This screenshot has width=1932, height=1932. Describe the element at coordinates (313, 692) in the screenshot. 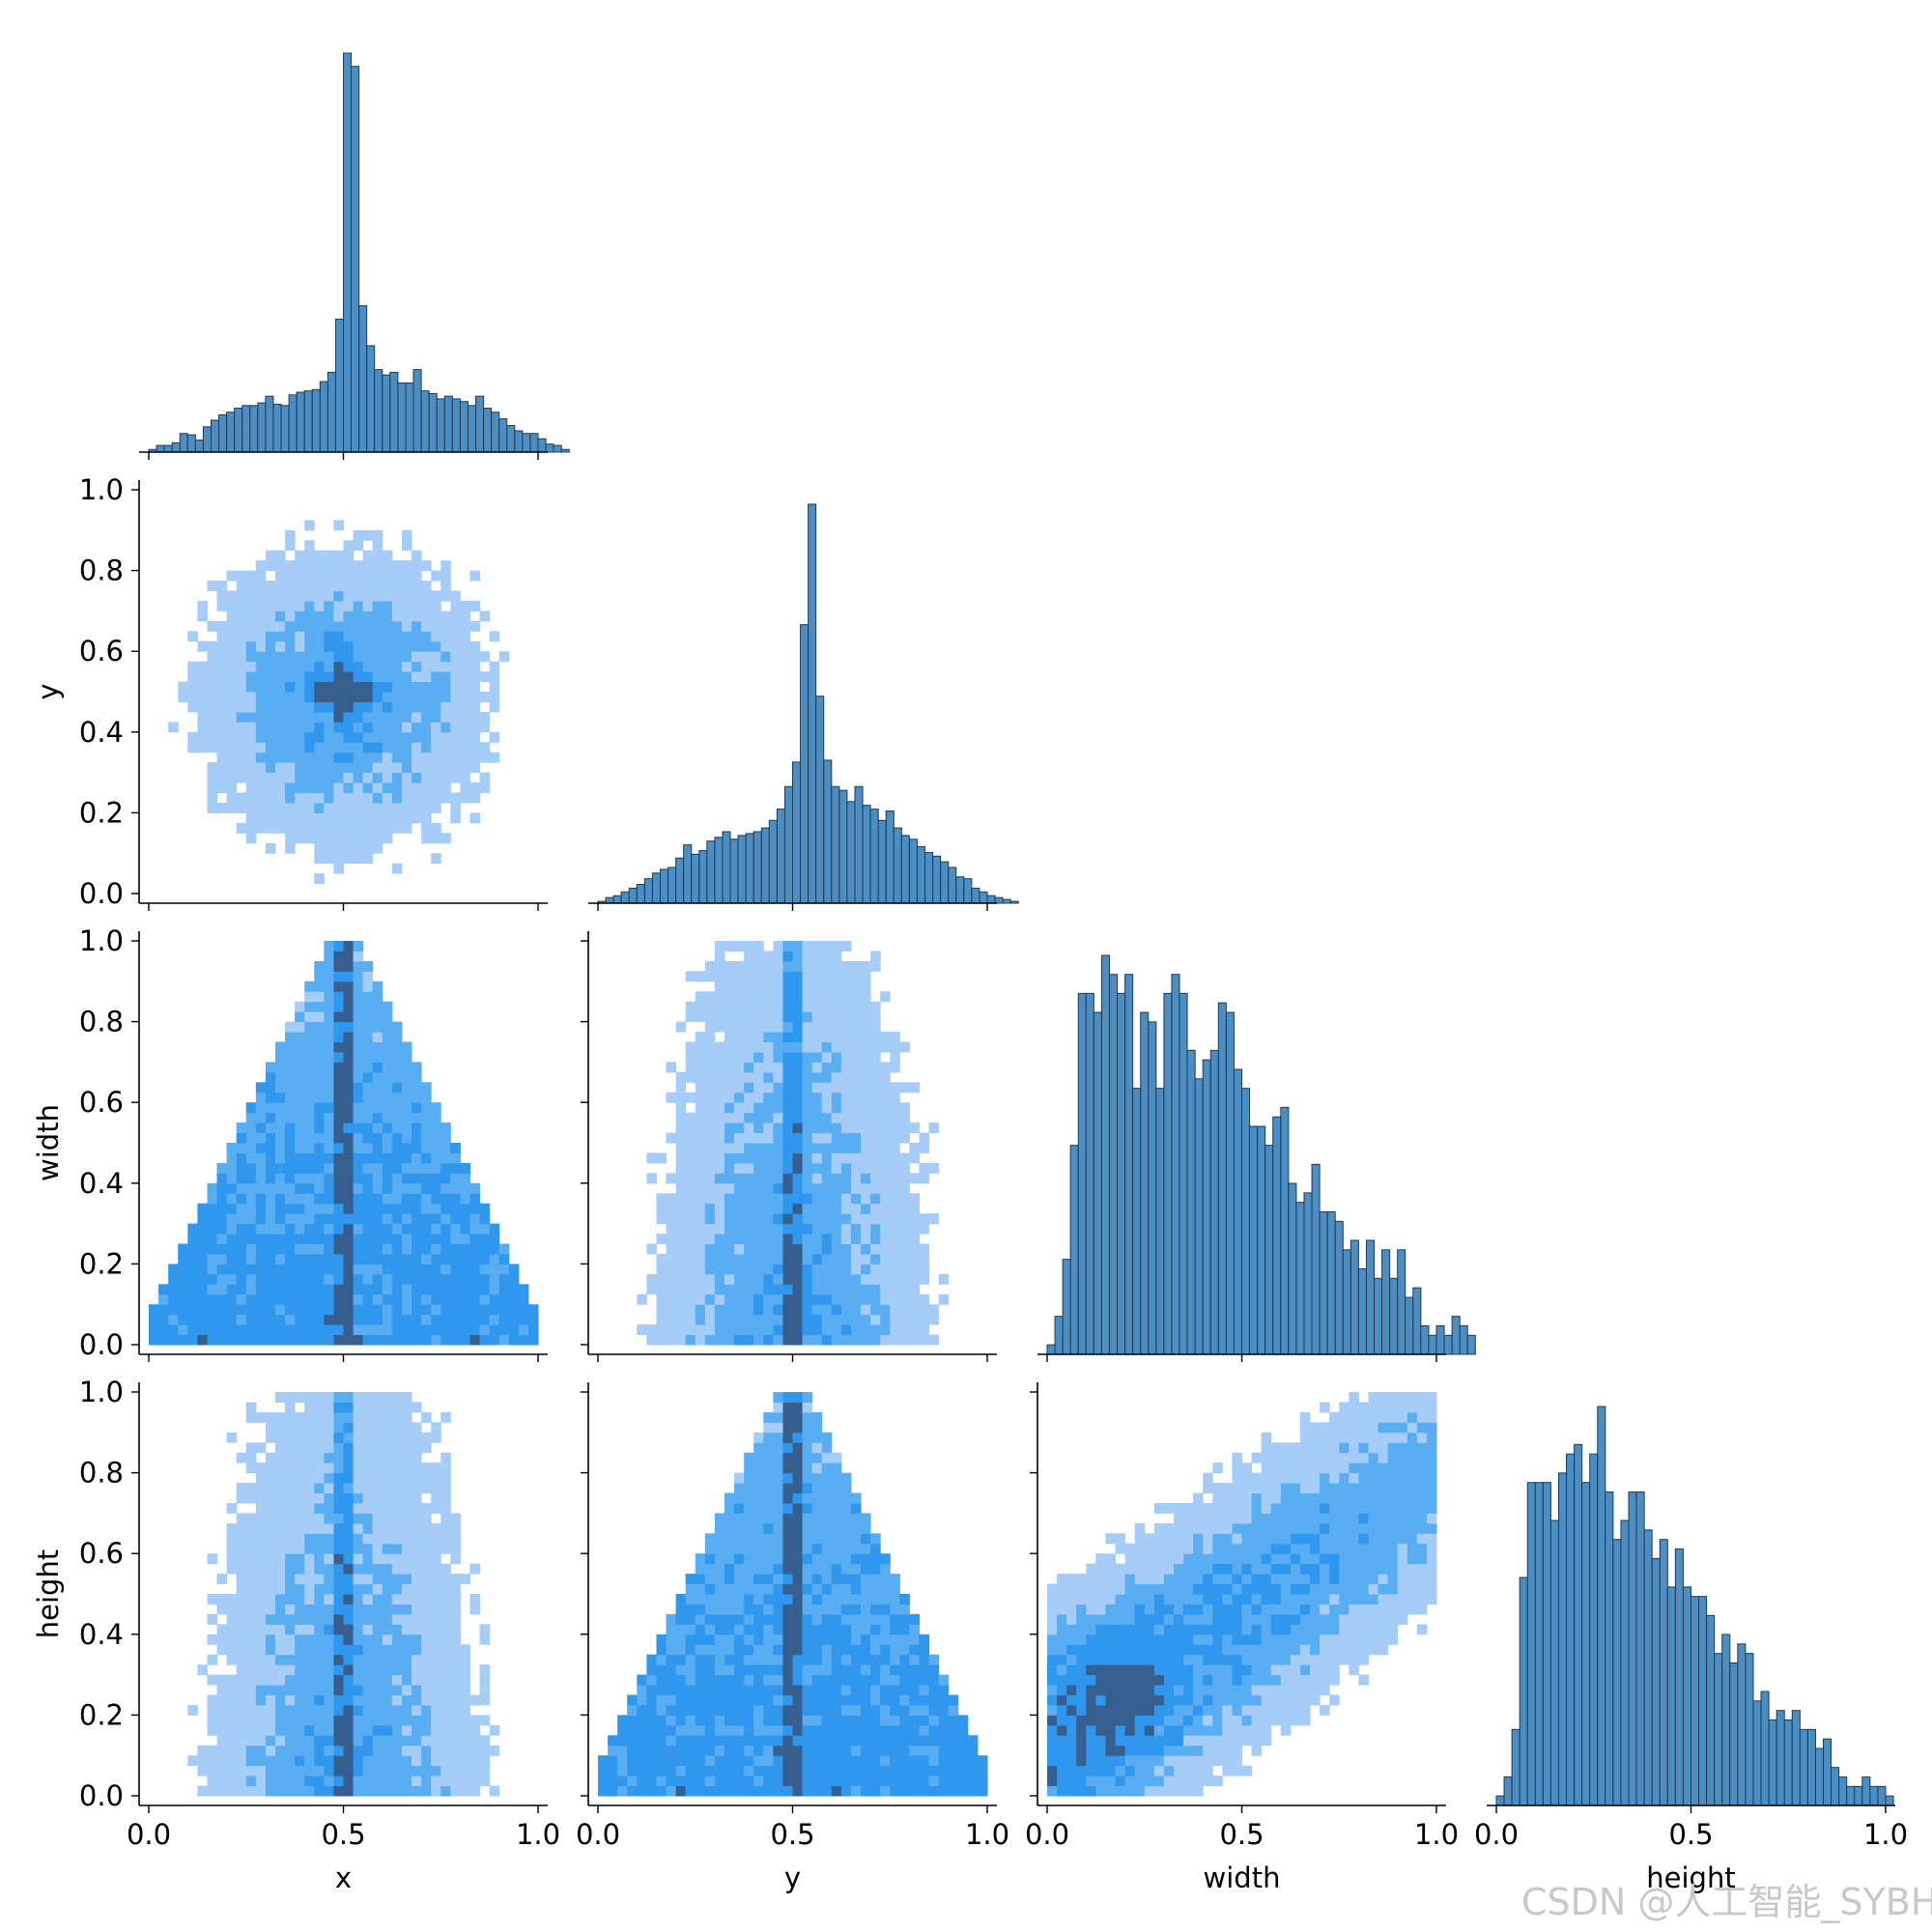

I see `axes-r1-c0: 0.00.20.40.60.81.0` at that location.